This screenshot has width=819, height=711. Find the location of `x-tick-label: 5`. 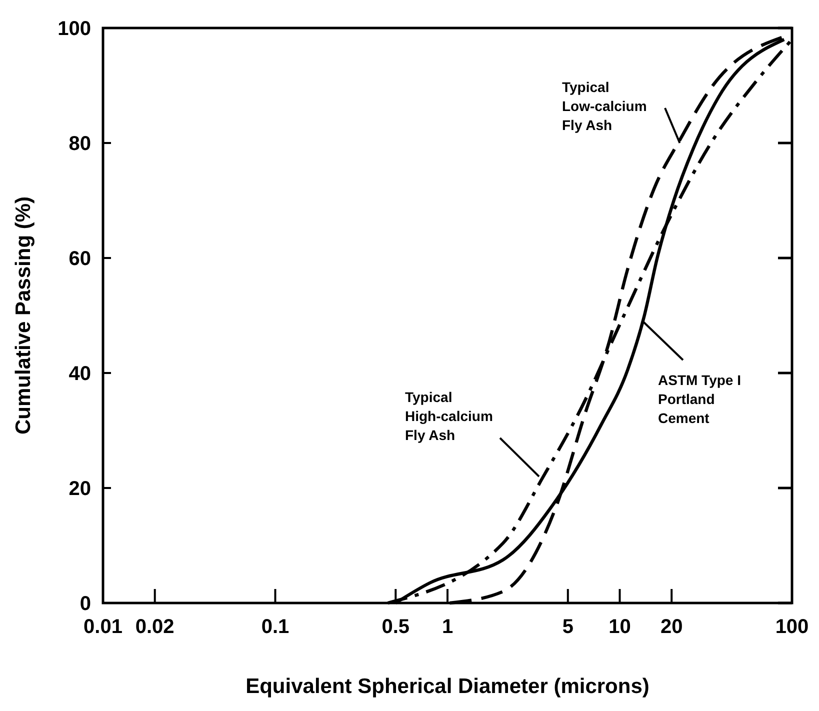

x-tick-label: 5 is located at coordinates (568, 627).